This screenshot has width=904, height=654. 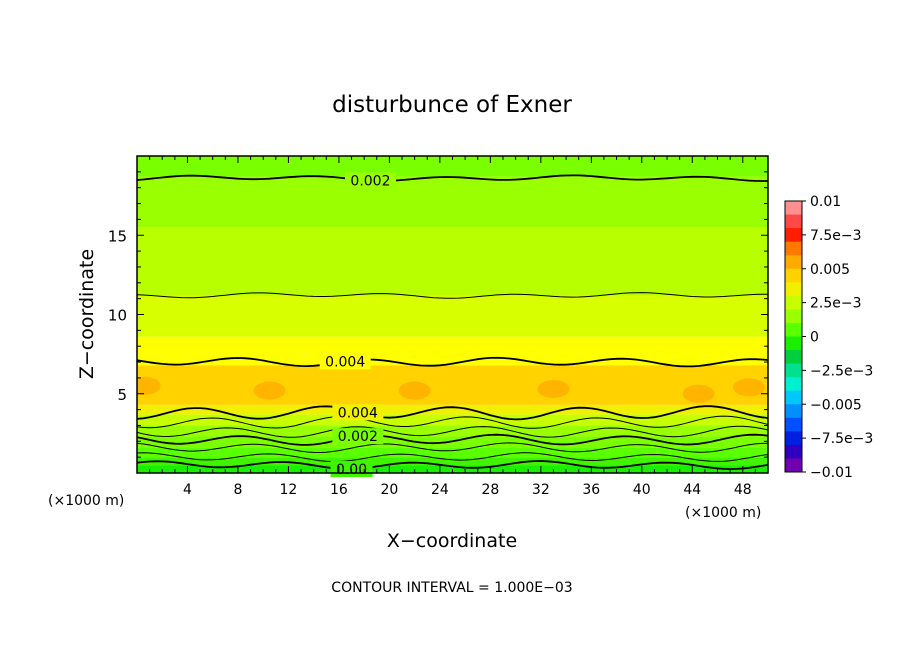 What do you see at coordinates (841, 439) in the screenshot?
I see `colorbar-label-7: −7.5e−3` at bounding box center [841, 439].